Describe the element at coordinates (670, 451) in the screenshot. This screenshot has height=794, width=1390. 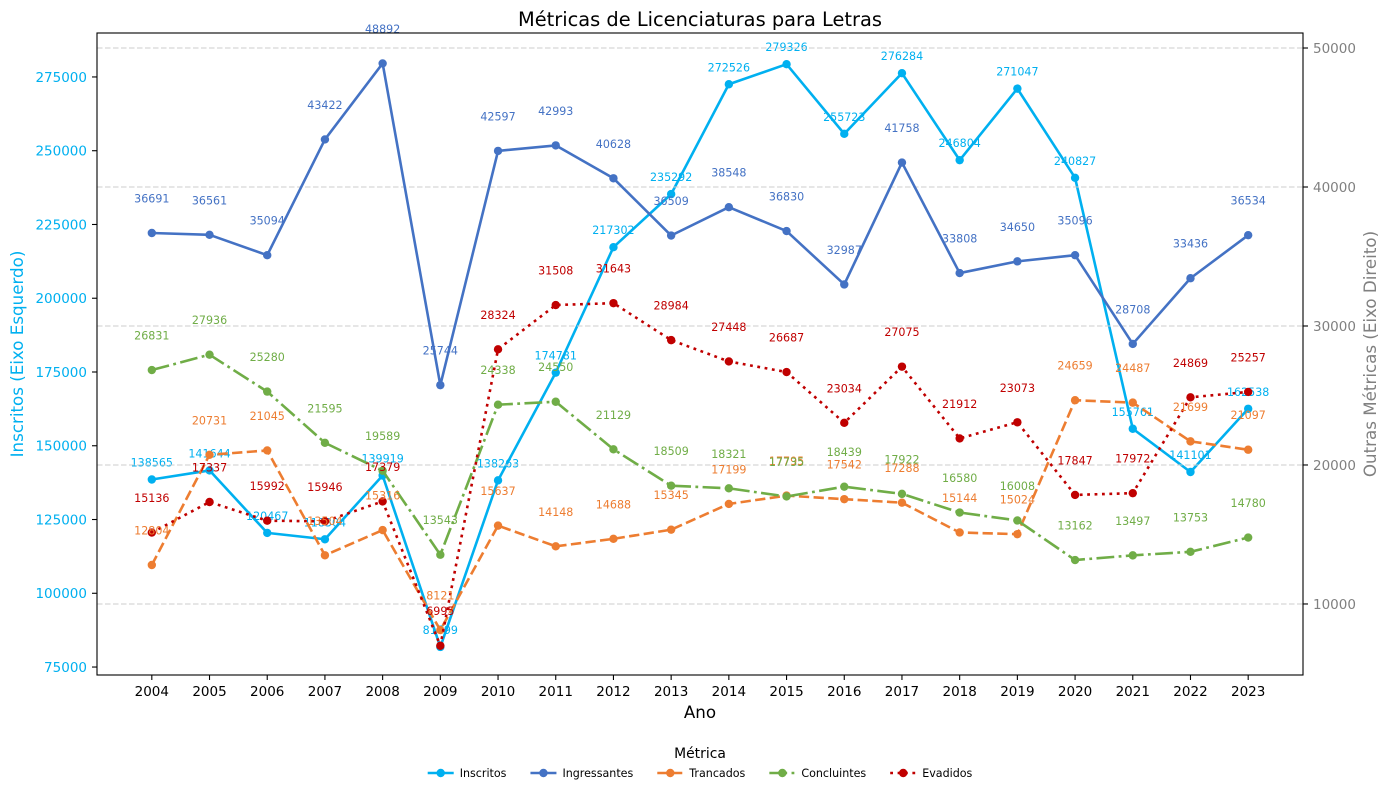
I see `concluintes-value-label: 18509` at that location.